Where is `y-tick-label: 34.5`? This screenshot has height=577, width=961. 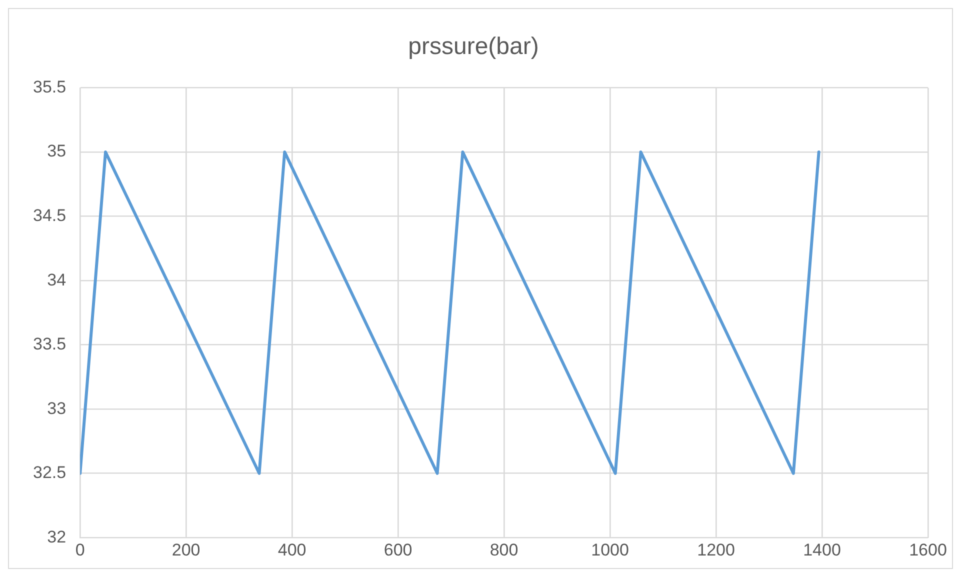
y-tick-label: 34.5 is located at coordinates (49, 215).